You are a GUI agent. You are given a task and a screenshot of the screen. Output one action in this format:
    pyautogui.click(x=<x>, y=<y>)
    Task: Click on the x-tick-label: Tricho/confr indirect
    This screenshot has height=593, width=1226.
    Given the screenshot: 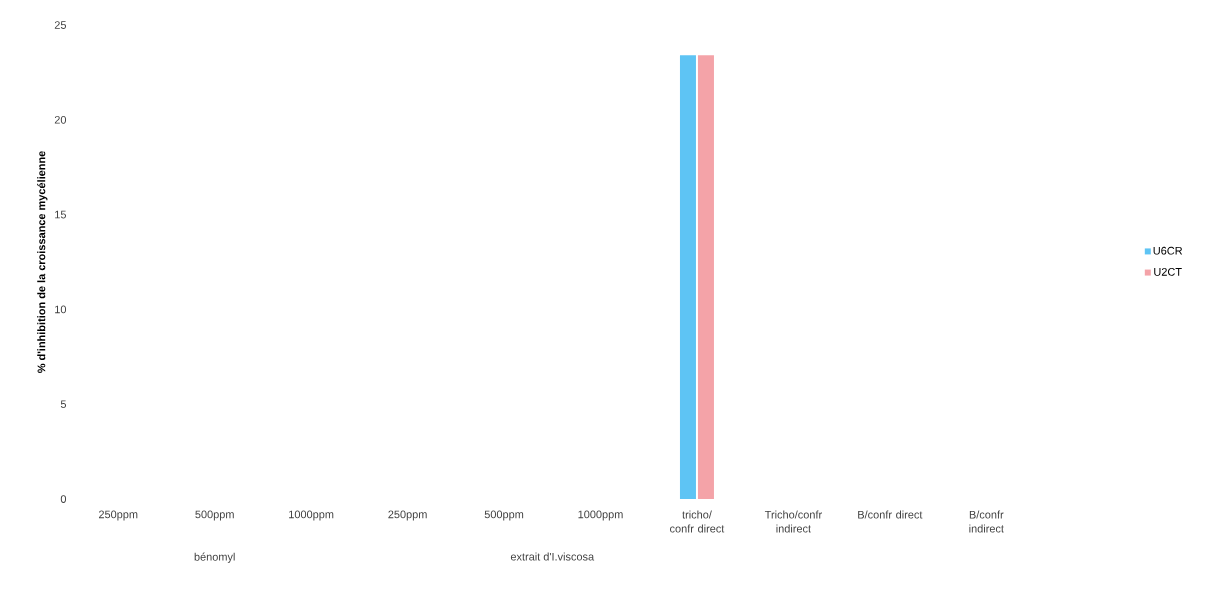 What is the action you would take?
    pyautogui.click(x=793, y=521)
    